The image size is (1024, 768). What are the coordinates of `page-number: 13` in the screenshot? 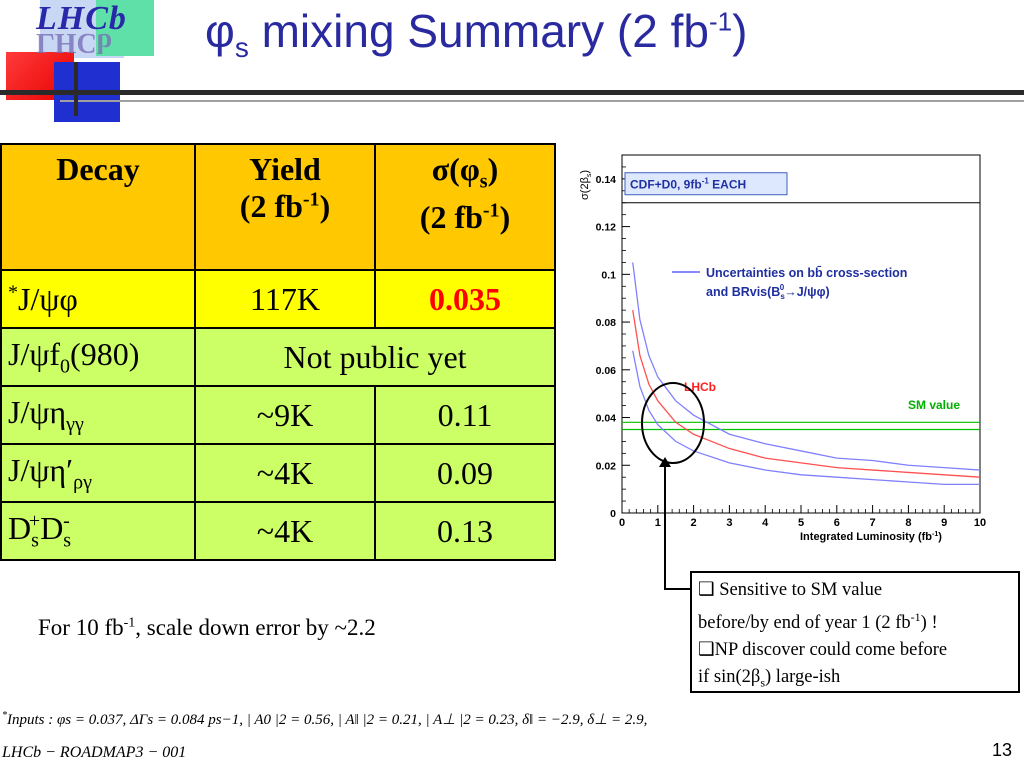 It's located at (1002, 750).